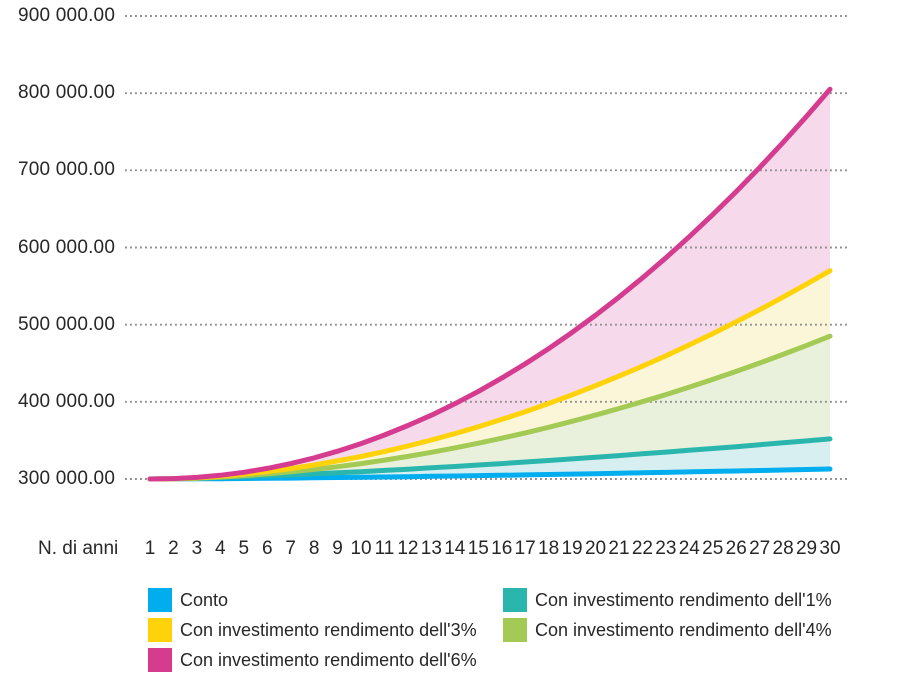  I want to click on x-tick-label: 6, so click(267, 548).